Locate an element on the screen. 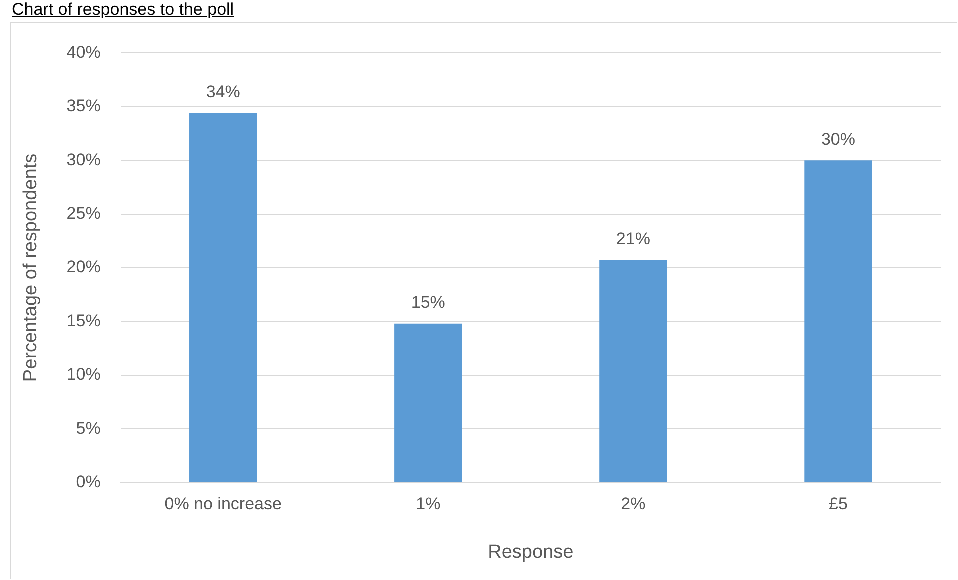 Image resolution: width=958 pixels, height=580 pixels. data-label: 34% is located at coordinates (223, 92).